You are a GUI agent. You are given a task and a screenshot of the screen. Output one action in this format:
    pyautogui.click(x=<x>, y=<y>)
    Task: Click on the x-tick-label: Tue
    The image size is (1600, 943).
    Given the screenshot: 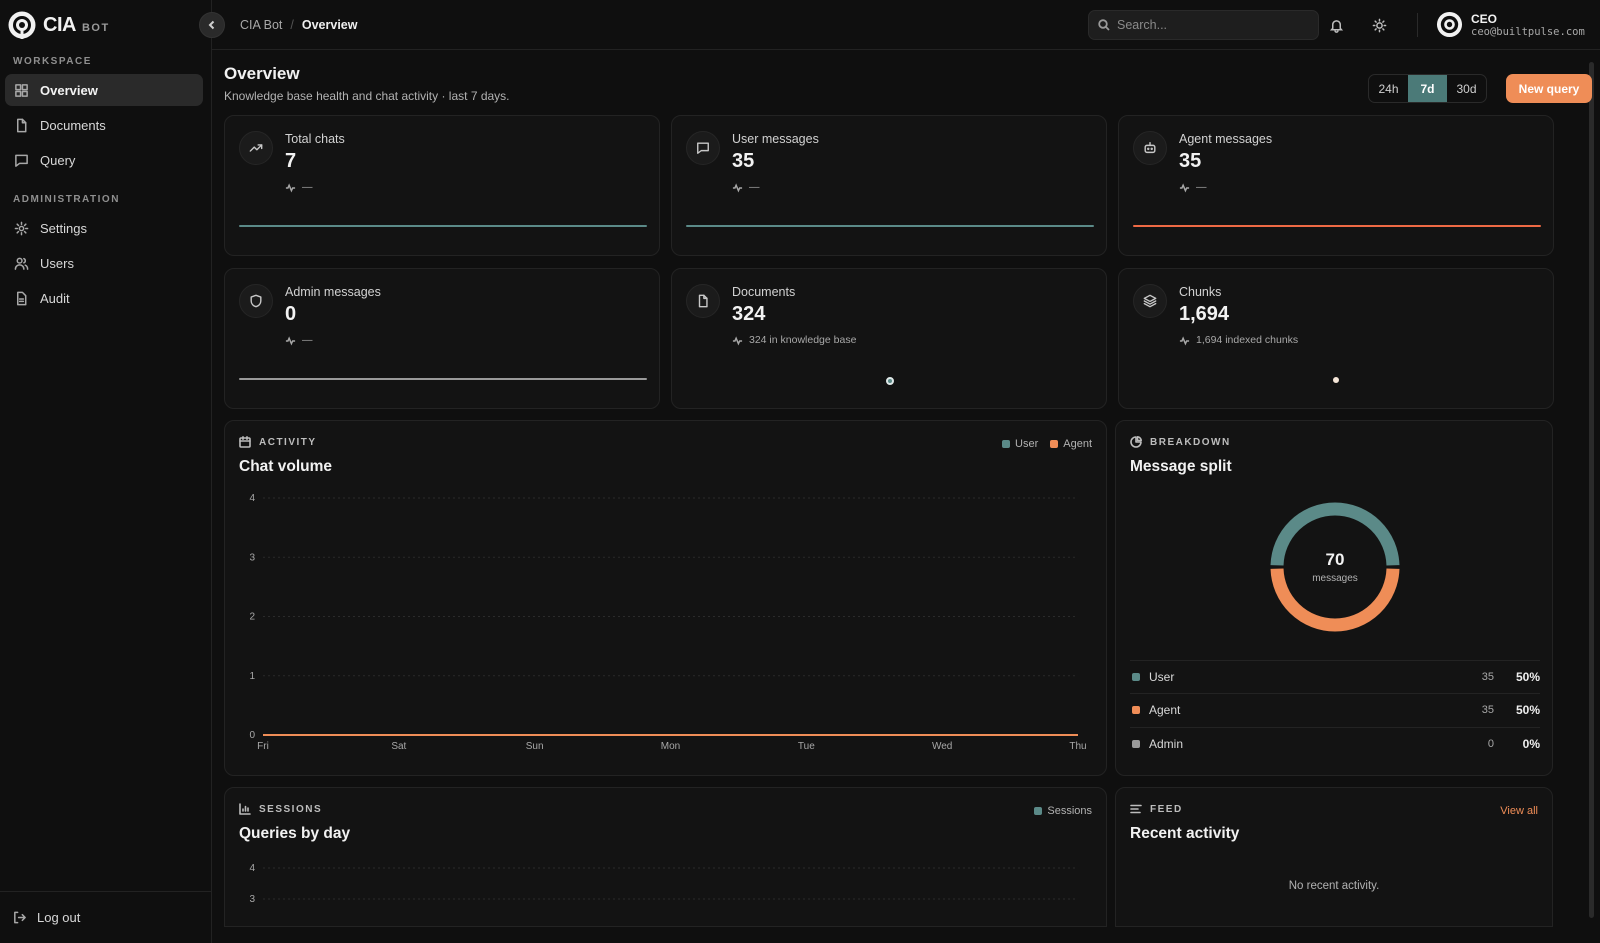 What is the action you would take?
    pyautogui.click(x=806, y=746)
    